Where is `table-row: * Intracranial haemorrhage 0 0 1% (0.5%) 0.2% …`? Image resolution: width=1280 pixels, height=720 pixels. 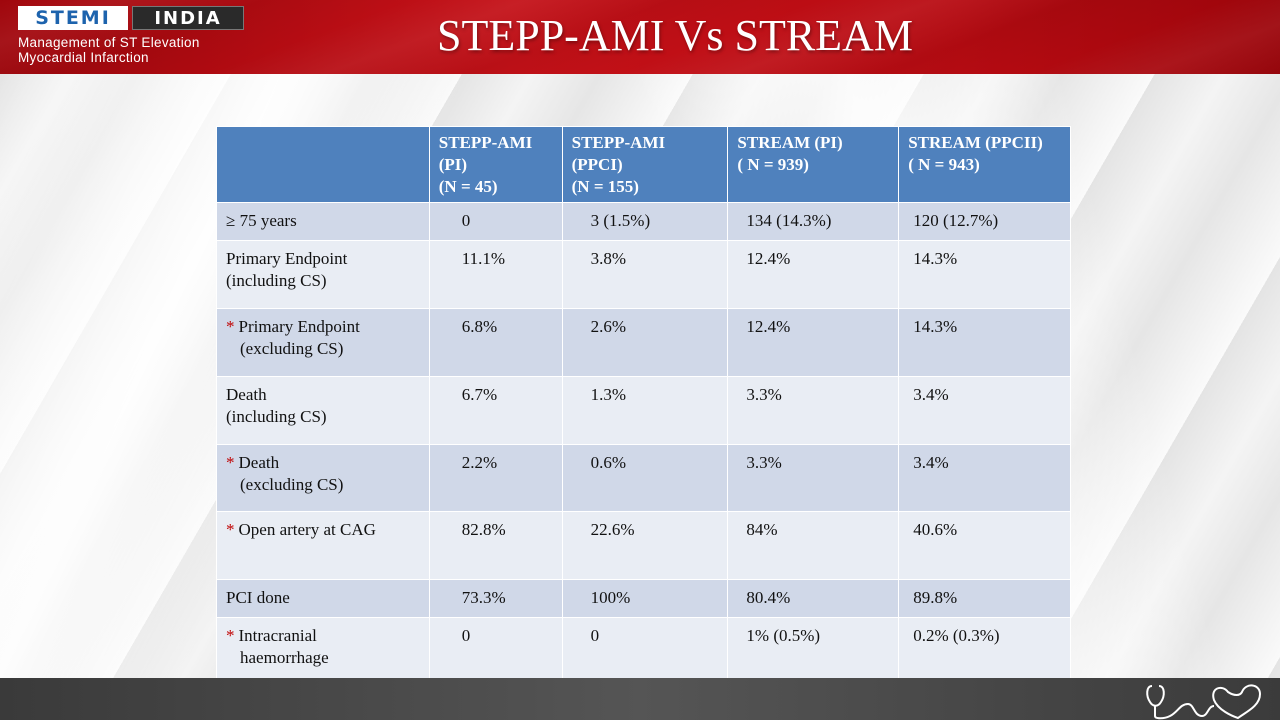
table-row: * Intracranial haemorrhage 0 0 1% (0.5%) 0.2% … is located at coordinates (643, 651).